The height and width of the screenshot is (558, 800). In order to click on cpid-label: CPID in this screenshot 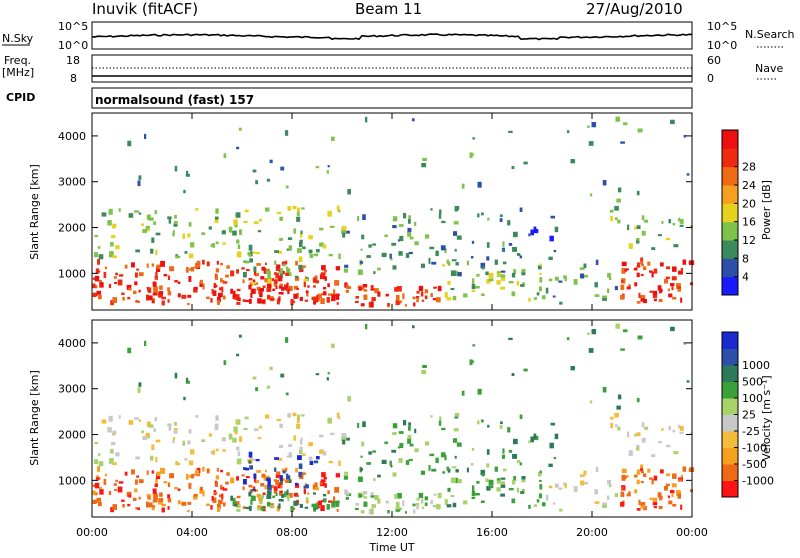, I will do `click(20, 97)`.